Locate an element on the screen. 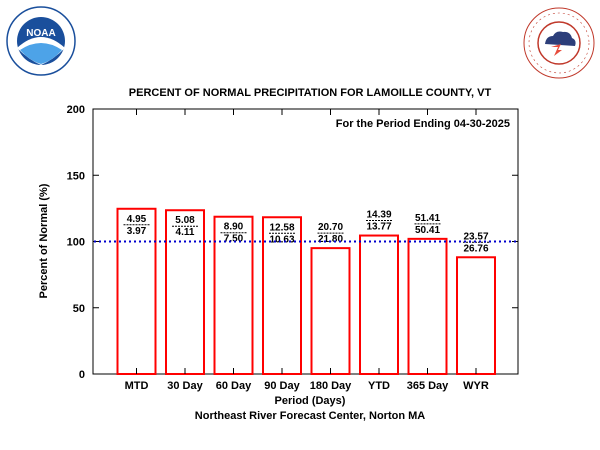 This screenshot has height=450, width=600. y-tick-label: 150 is located at coordinates (76, 176).